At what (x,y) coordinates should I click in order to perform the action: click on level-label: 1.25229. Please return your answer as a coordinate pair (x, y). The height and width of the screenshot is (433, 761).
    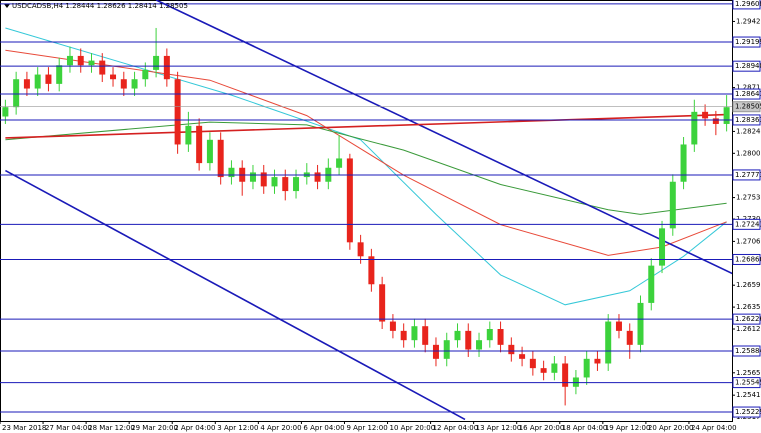
    Looking at the image, I should click on (748, 412).